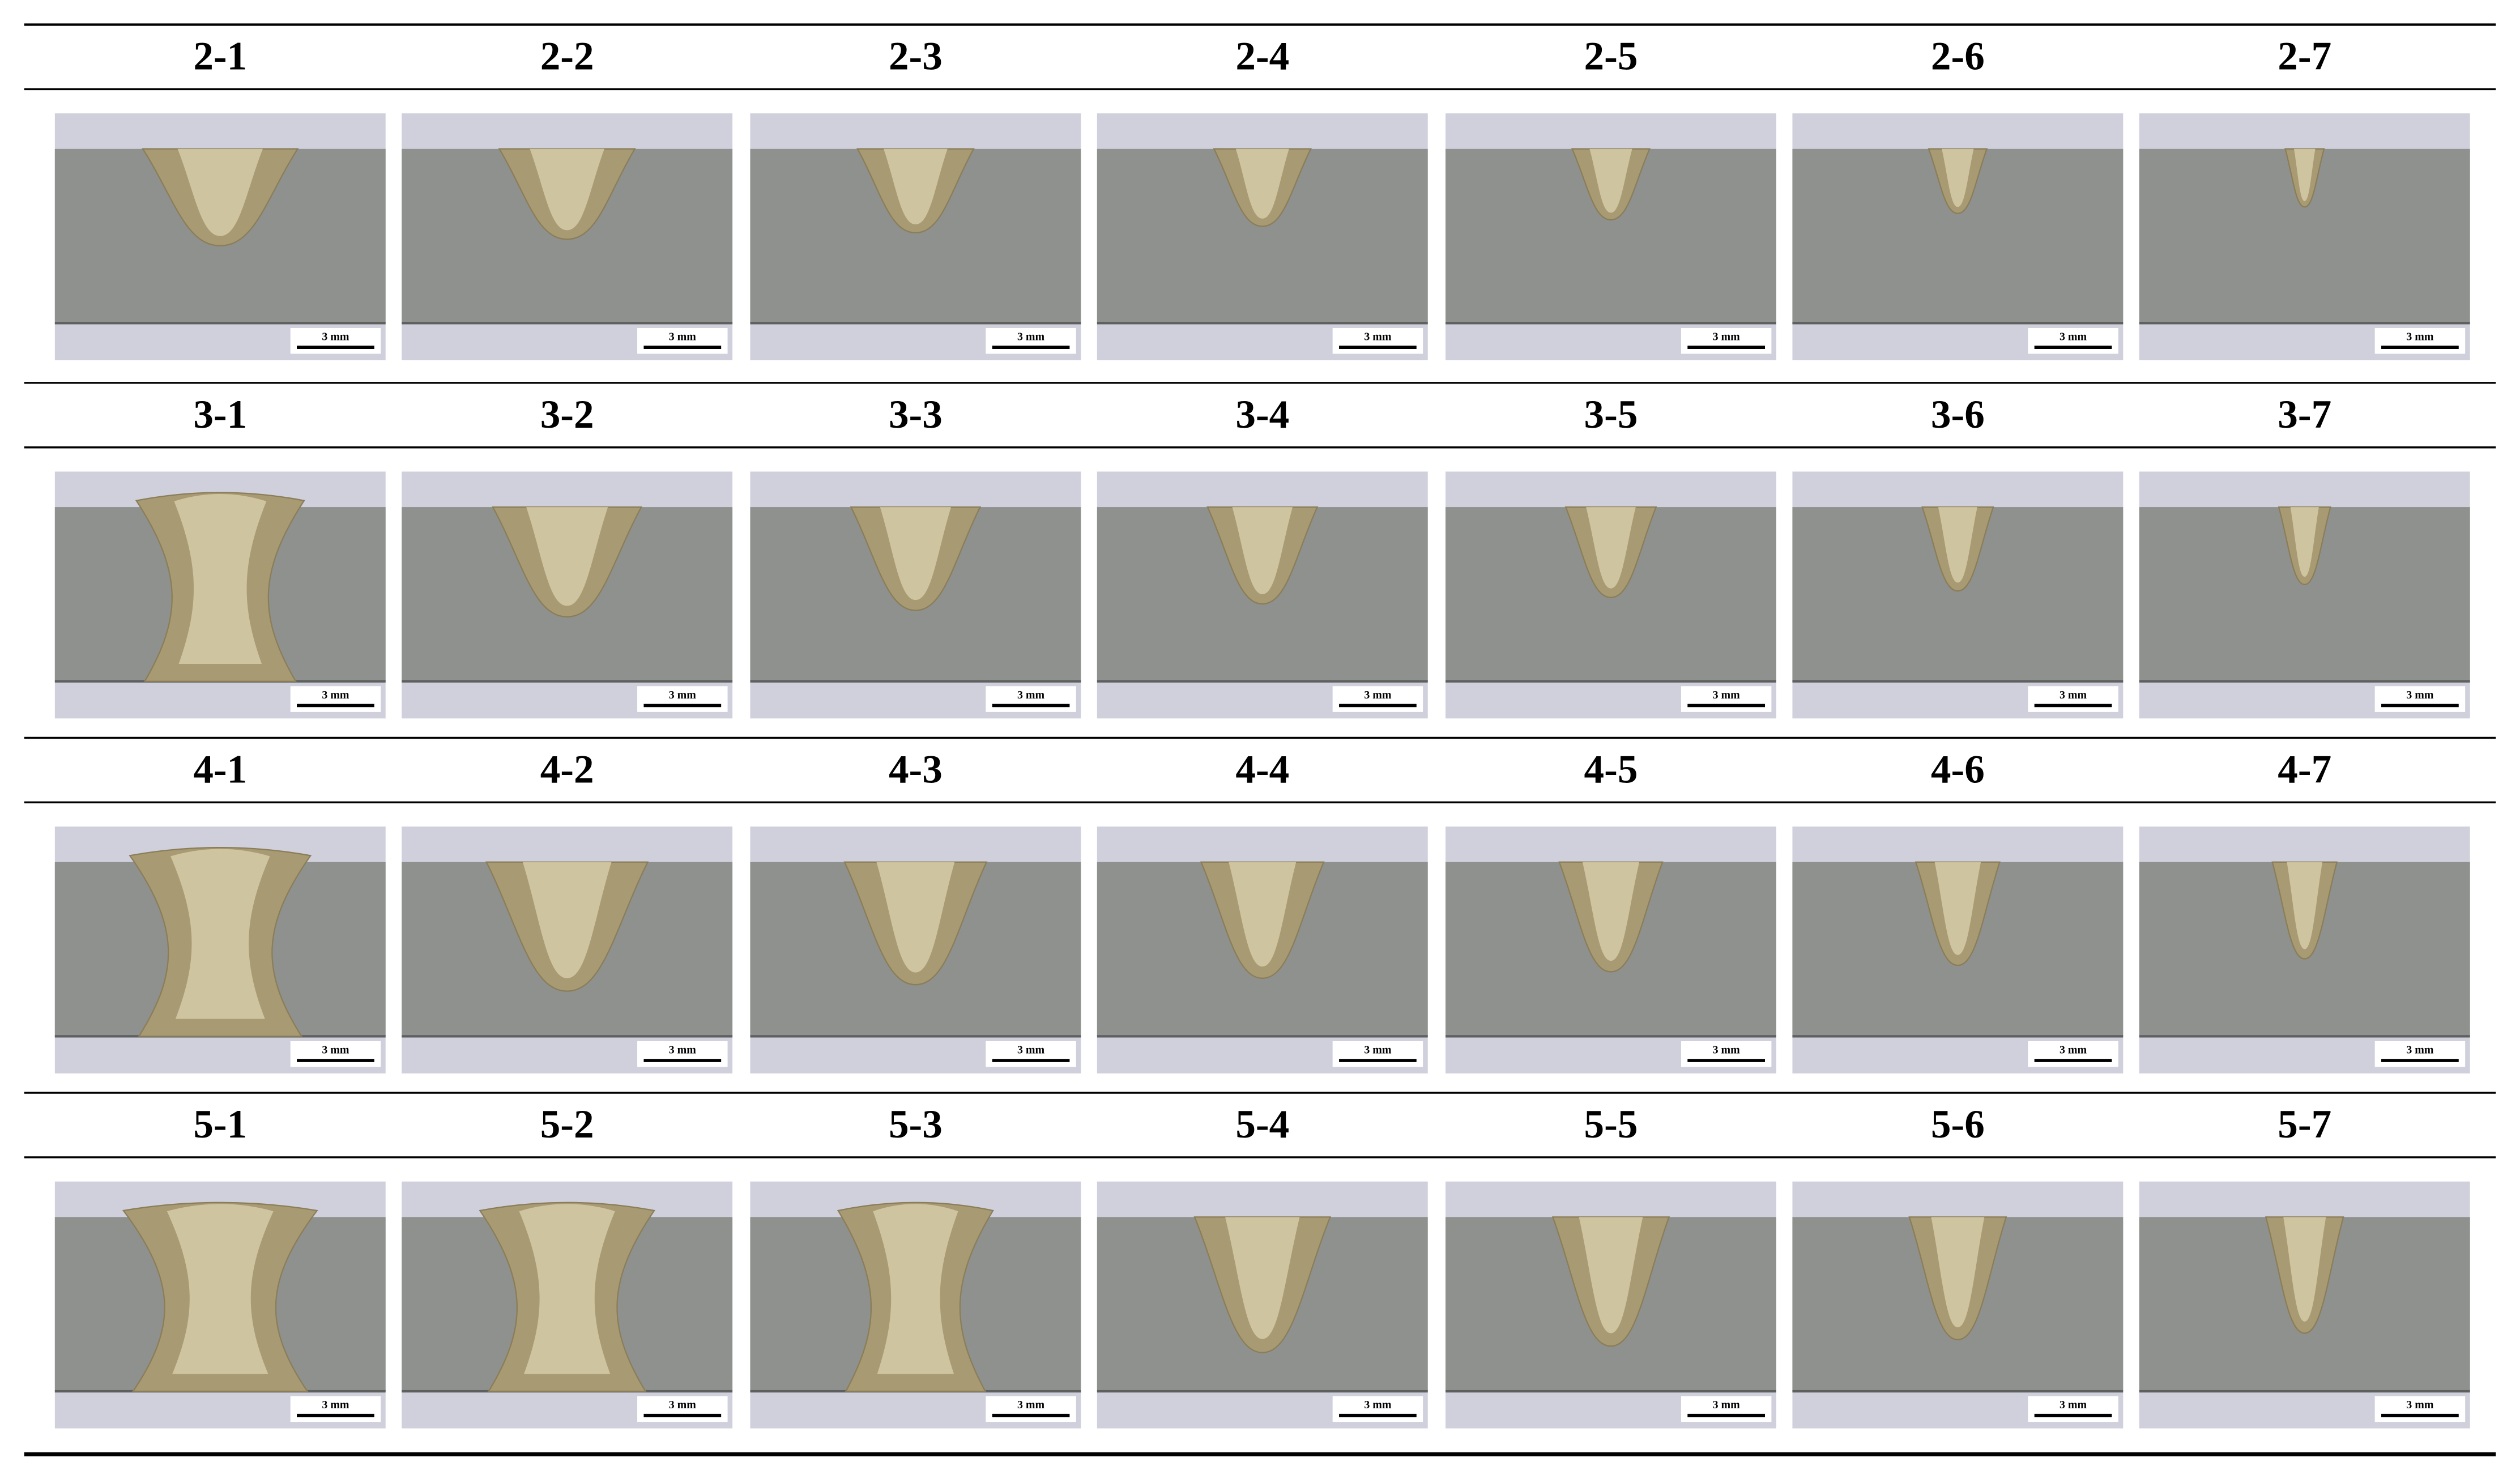  I want to click on sample-label: 5-5, so click(1611, 1125).